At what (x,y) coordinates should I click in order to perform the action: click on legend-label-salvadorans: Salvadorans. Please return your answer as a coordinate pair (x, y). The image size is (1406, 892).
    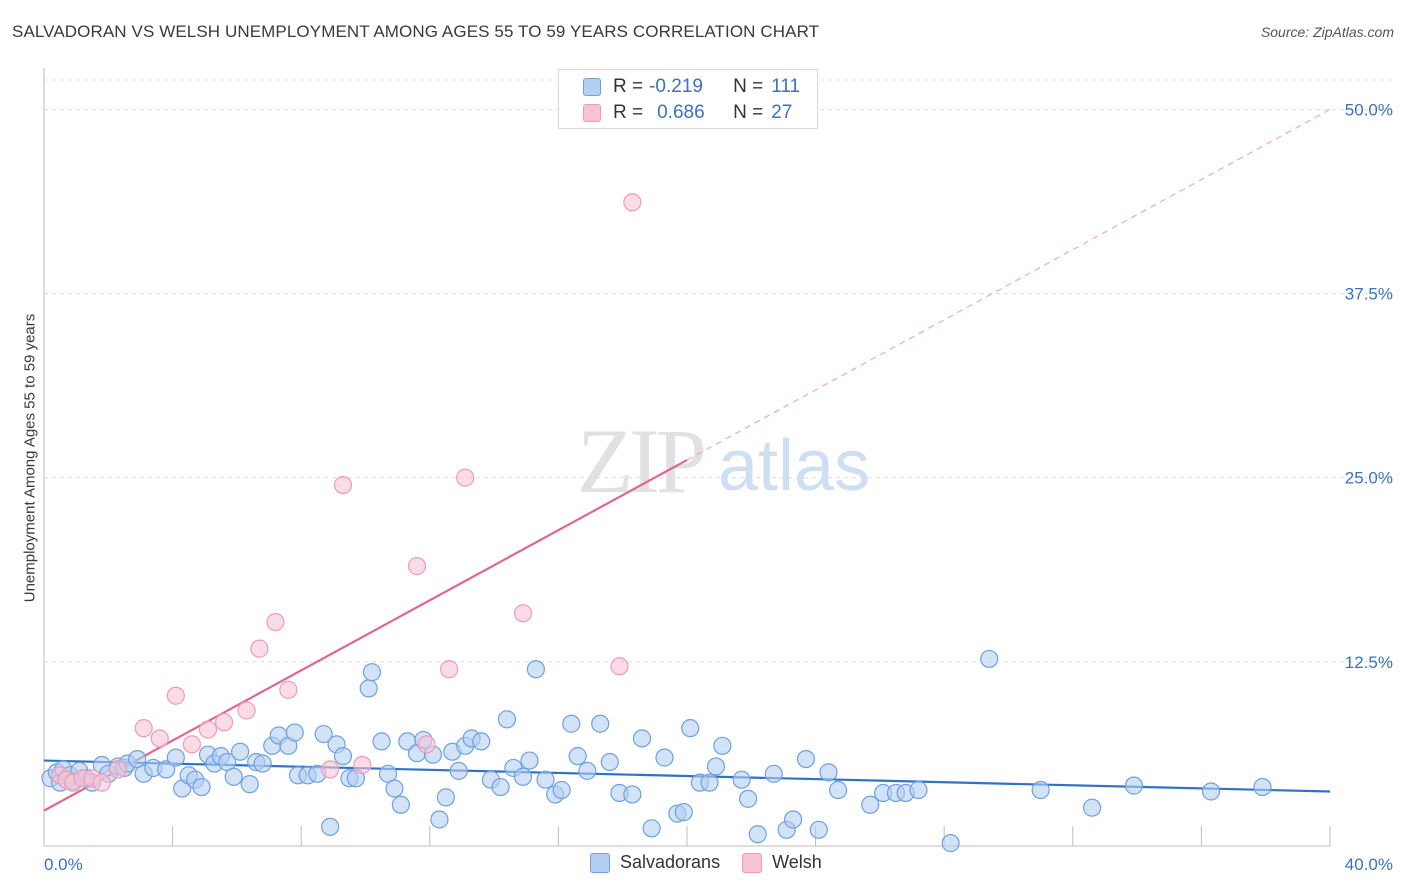
    Looking at the image, I should click on (670, 862).